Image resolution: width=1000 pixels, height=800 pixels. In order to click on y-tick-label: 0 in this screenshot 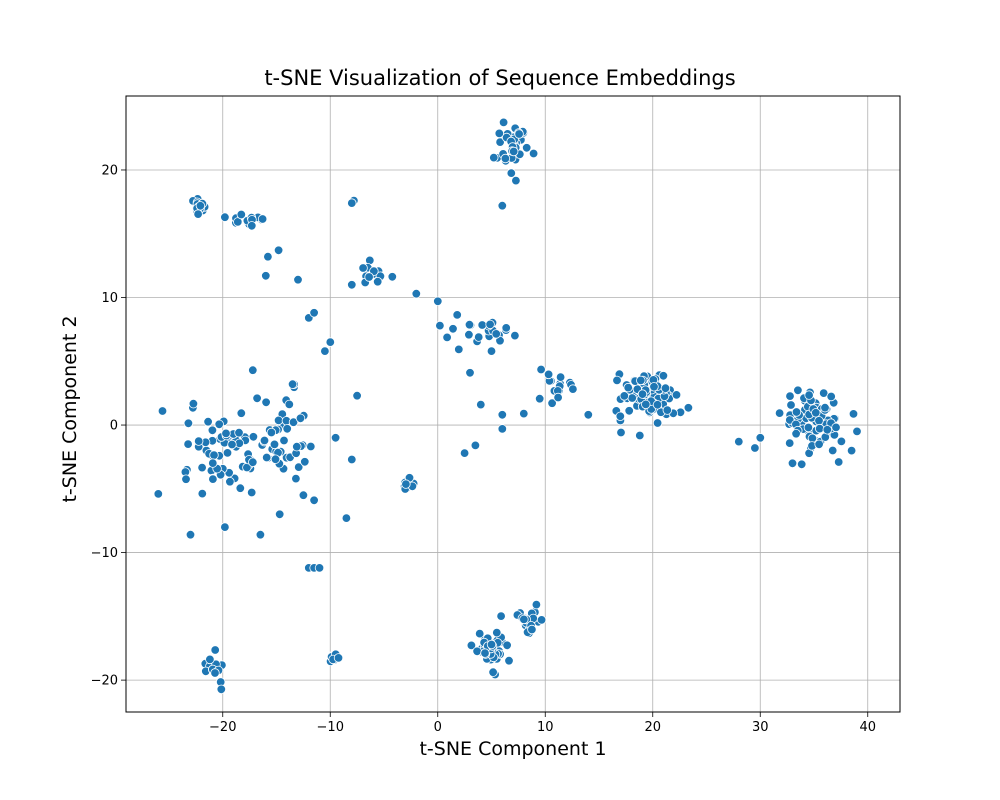, I will do `click(114, 426)`.